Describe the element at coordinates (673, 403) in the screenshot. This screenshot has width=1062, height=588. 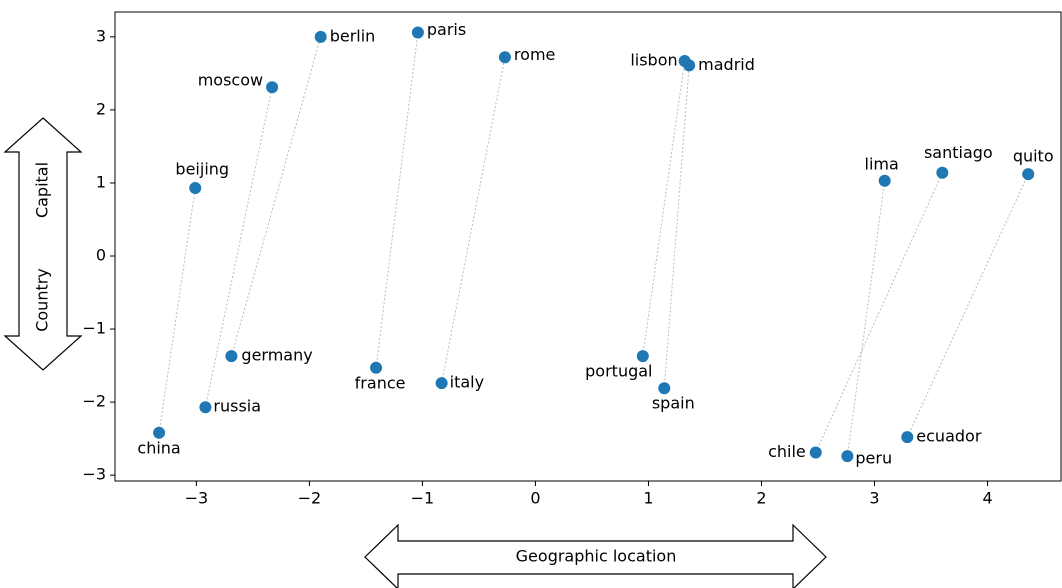
I see `point-label: spain` at that location.